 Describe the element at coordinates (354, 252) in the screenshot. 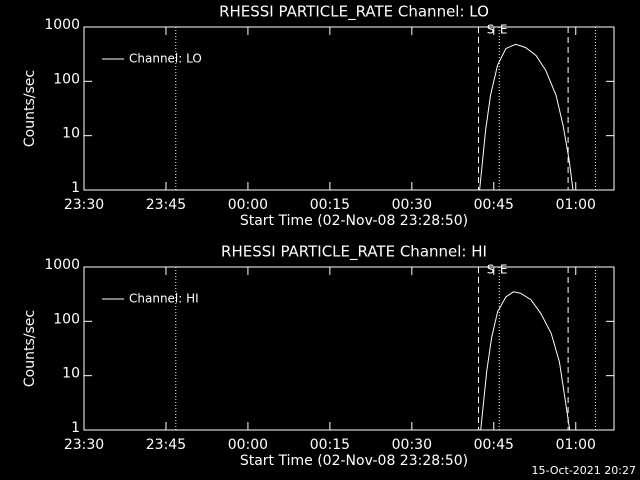

I see `chart-title: RHESSI PARTICLE_RATE Channel: HI` at that location.